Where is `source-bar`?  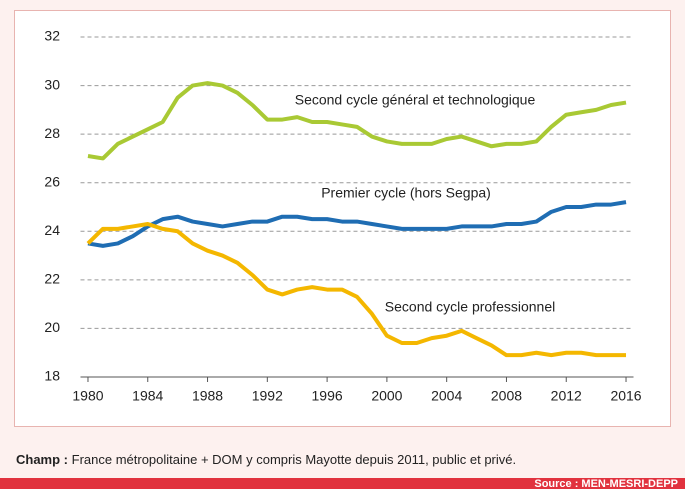
source-bar is located at coordinates (342, 483).